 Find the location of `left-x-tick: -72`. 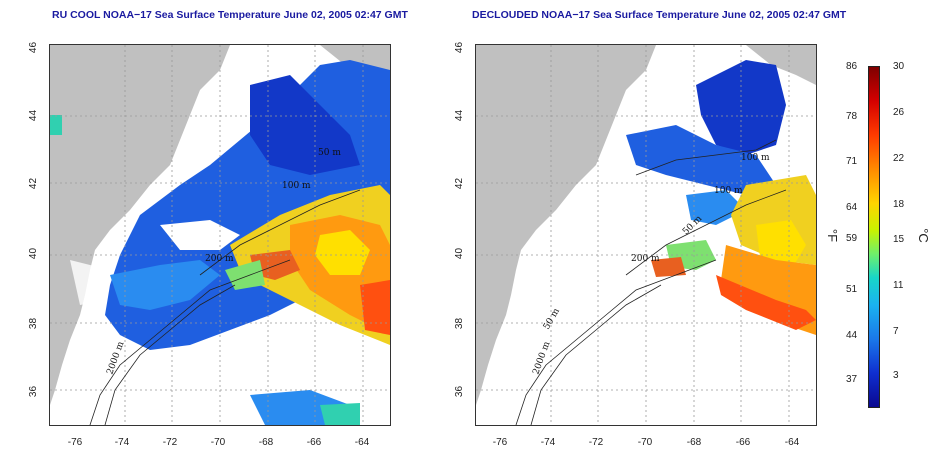

left-x-tick: -72 is located at coordinates (170, 442).